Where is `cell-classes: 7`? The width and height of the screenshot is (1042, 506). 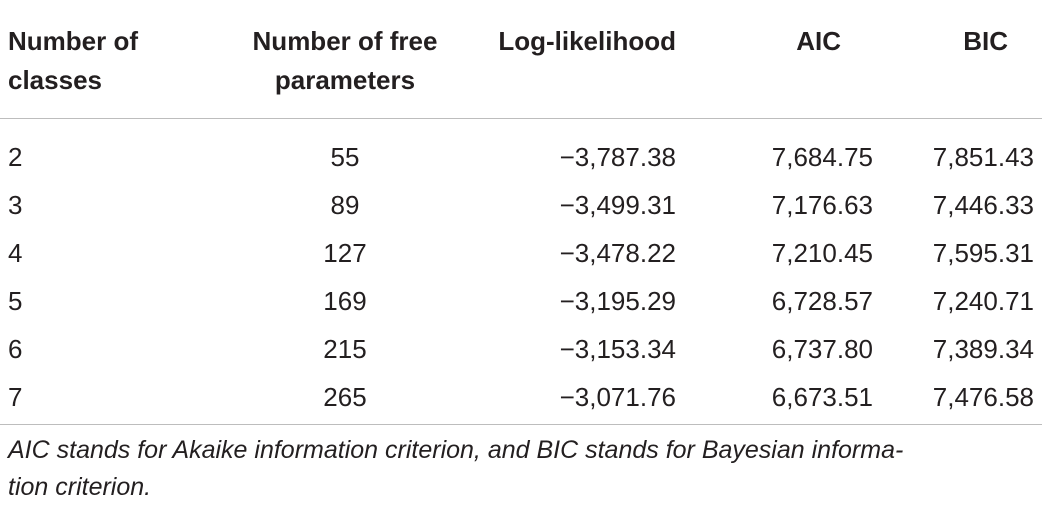
cell-classes: 7 is located at coordinates (15, 397).